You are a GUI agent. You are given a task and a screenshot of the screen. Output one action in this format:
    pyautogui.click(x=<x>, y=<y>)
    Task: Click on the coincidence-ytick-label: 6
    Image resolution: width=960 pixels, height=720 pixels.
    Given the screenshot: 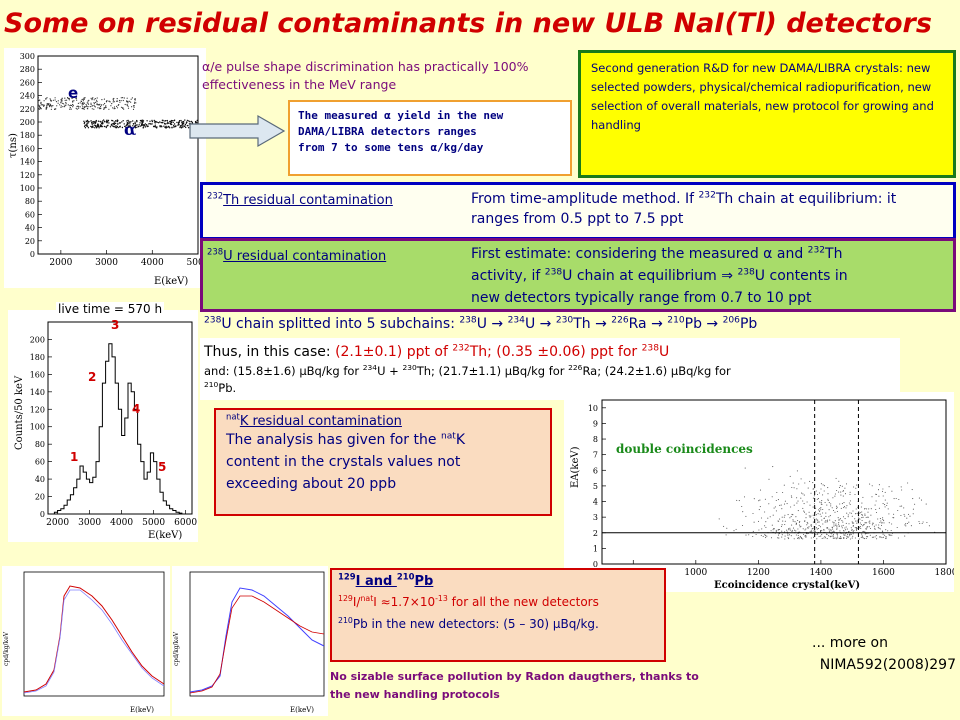 What is the action you would take?
    pyautogui.click(x=595, y=470)
    